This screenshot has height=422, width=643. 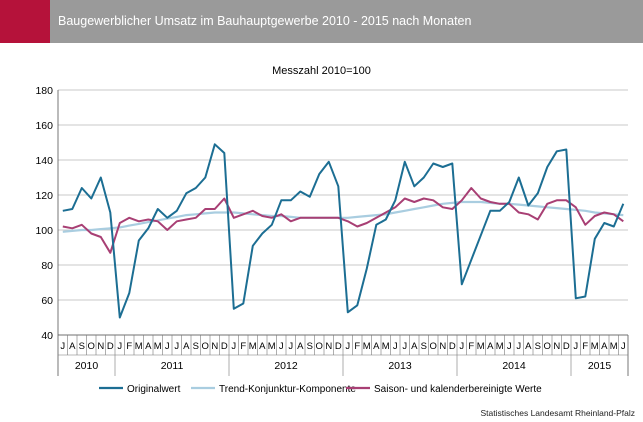 I want to click on header-bar, so click(x=346, y=21).